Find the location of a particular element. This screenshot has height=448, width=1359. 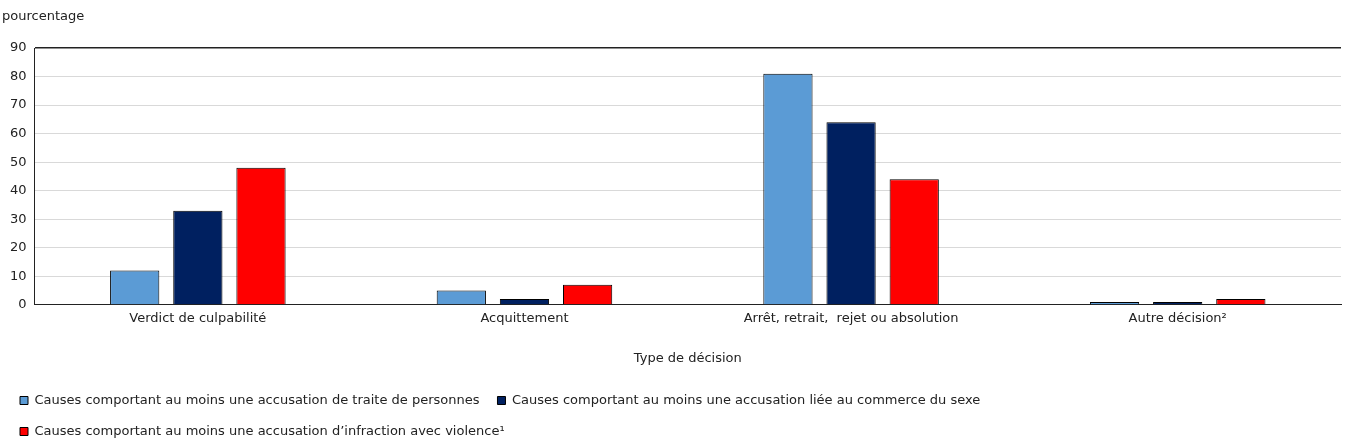

y-tick-label: 50 is located at coordinates (18, 161).